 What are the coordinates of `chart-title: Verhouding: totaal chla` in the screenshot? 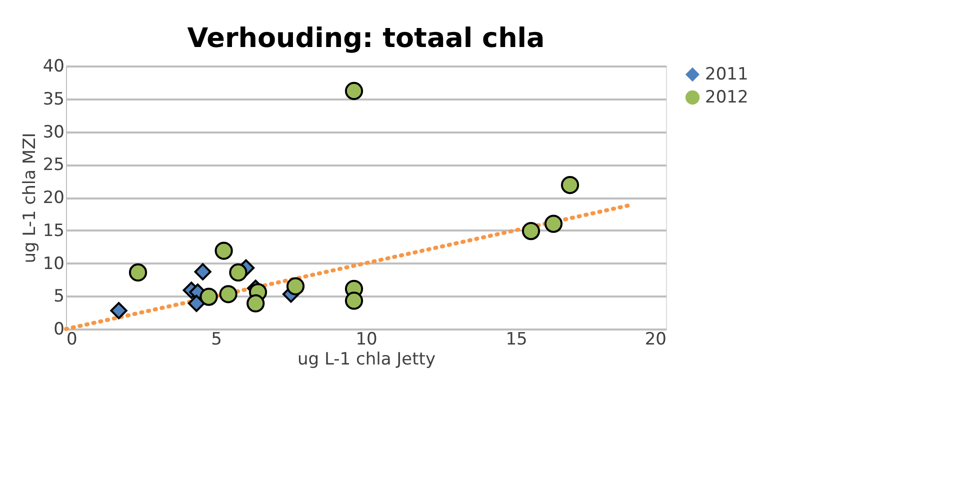 It's located at (366, 38).